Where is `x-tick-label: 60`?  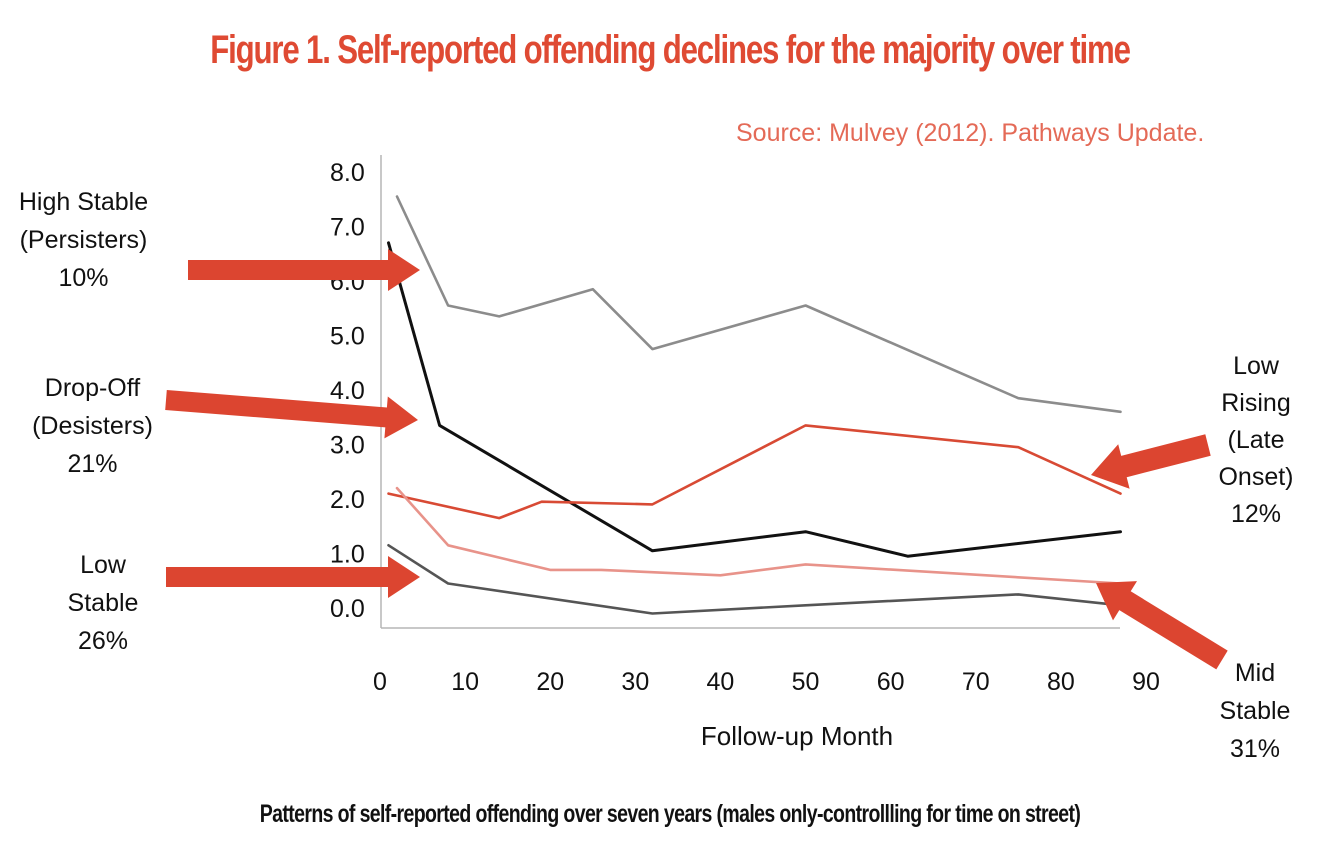
x-tick-label: 60 is located at coordinates (891, 682).